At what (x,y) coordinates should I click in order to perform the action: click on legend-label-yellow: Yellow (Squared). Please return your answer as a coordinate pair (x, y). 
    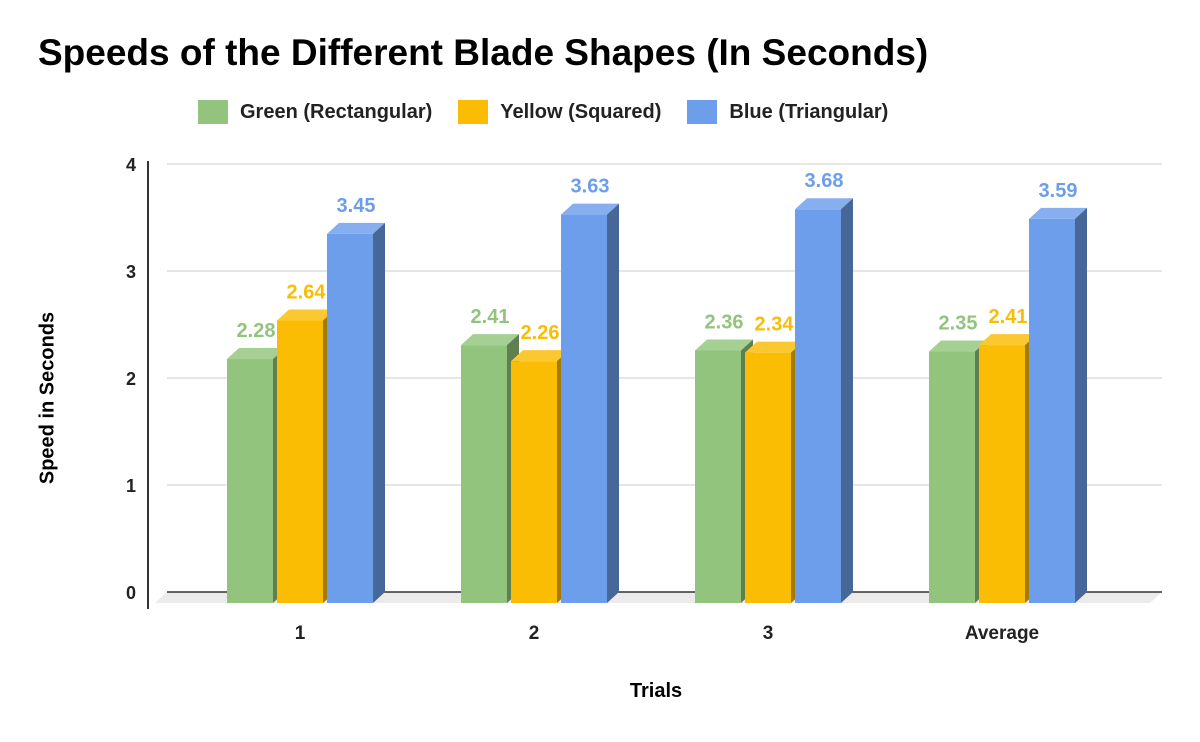
    Looking at the image, I should click on (581, 111).